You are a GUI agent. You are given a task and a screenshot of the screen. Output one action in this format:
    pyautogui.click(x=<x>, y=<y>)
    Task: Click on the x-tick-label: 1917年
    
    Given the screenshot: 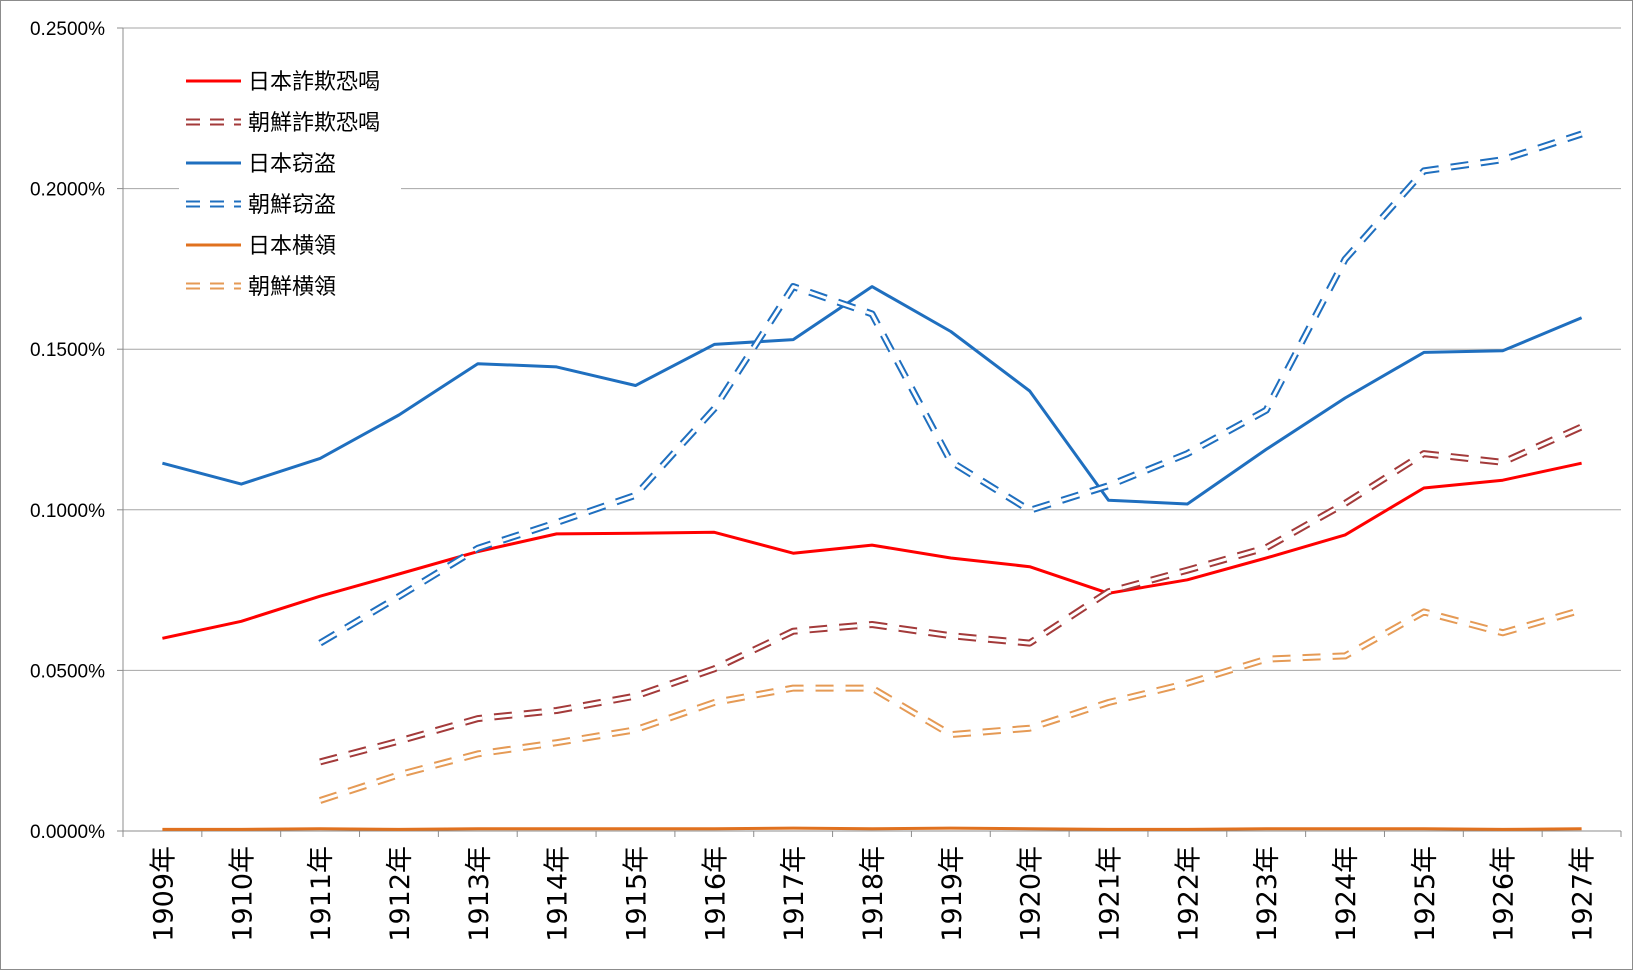 What is the action you would take?
    pyautogui.click(x=794, y=894)
    